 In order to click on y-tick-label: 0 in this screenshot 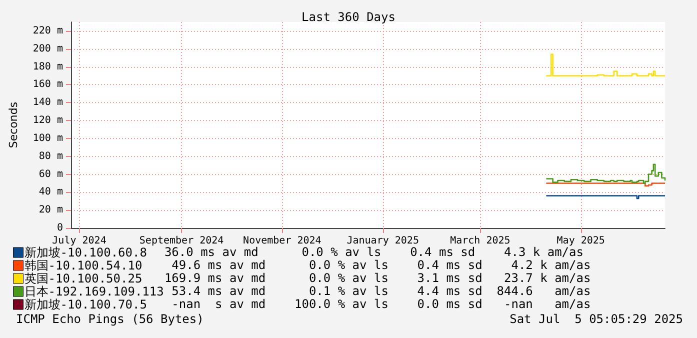, I will do `click(59, 228)`.